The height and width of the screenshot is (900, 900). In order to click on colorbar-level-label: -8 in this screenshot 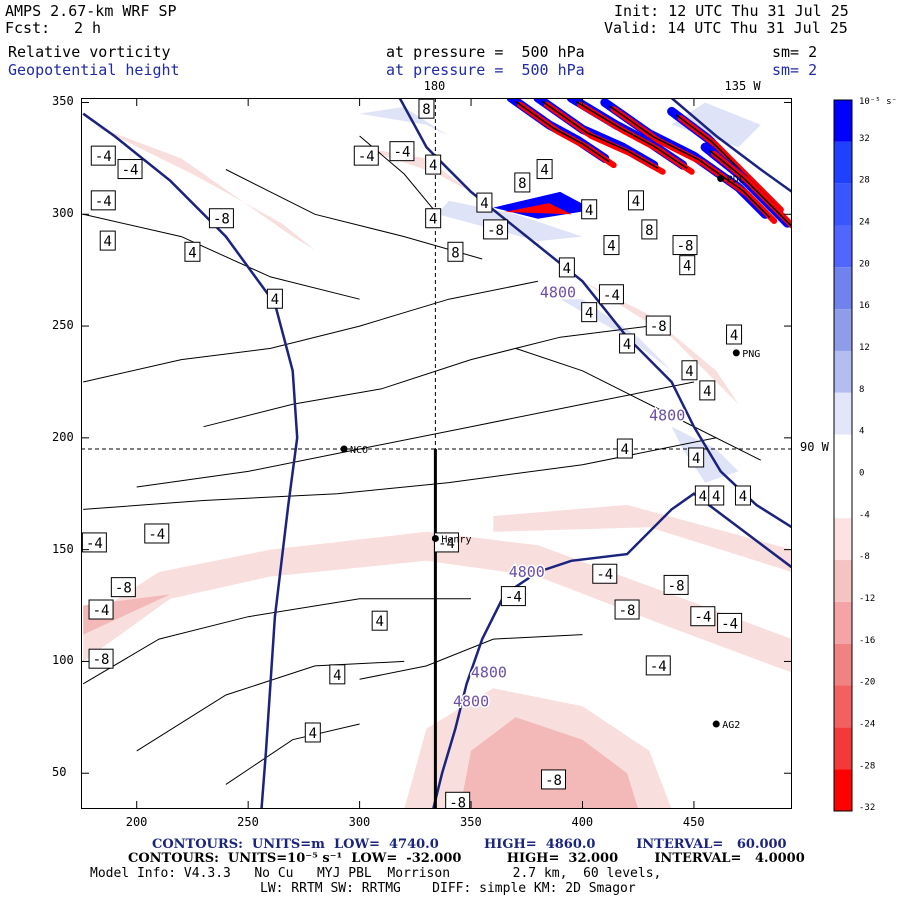, I will do `click(864, 557)`.